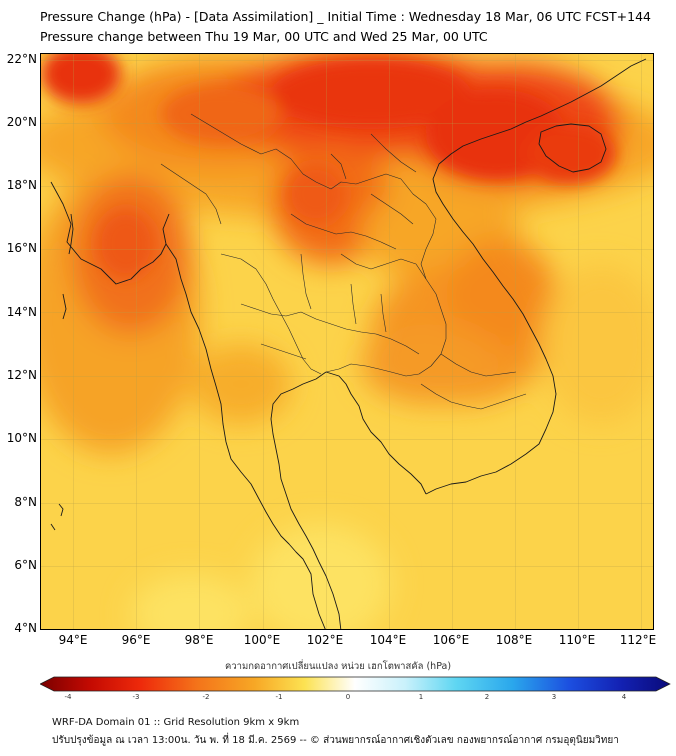  Describe the element at coordinates (21, 185) in the screenshot. I see `lat-label-18n: 18°N` at that location.